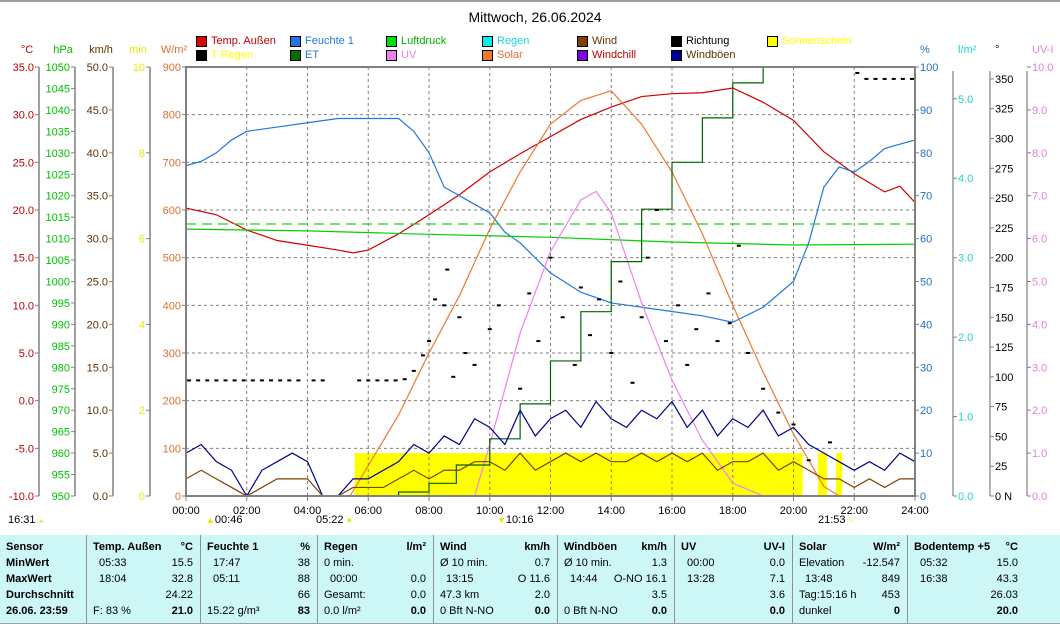 This screenshot has width=1060, height=624. I want to click on table-cell-label: 05:11, so click(226, 579).